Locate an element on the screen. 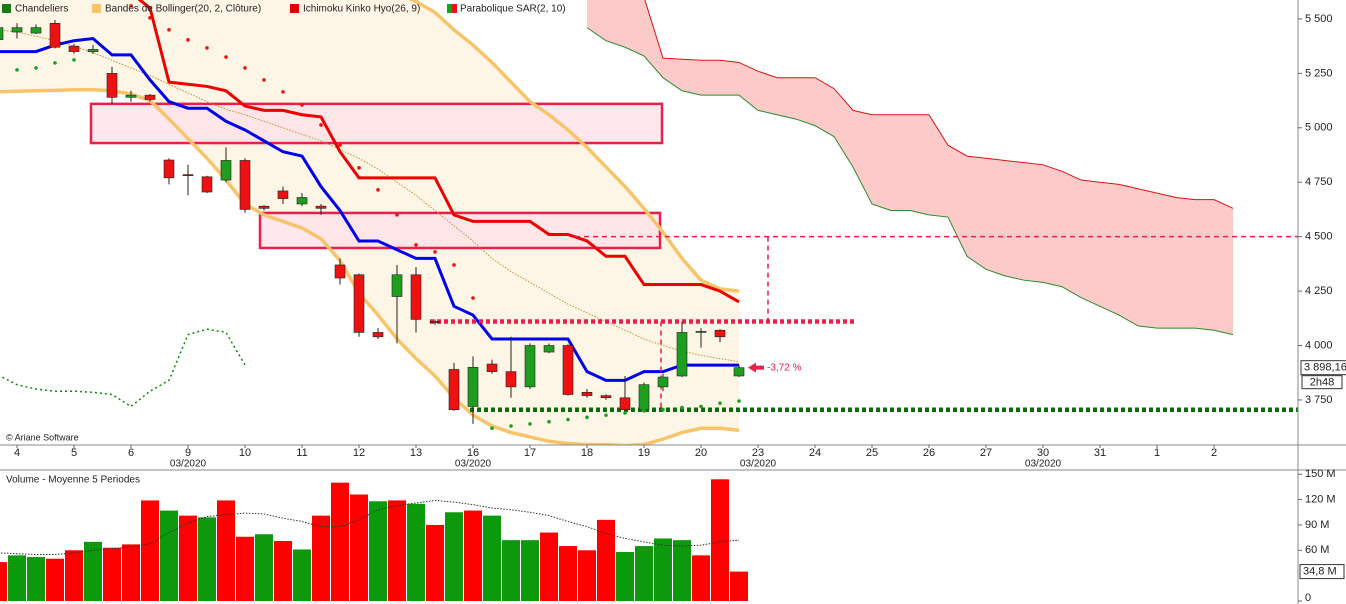 This screenshot has height=604, width=1346. y-tick-label: 0 is located at coordinates (1308, 598).